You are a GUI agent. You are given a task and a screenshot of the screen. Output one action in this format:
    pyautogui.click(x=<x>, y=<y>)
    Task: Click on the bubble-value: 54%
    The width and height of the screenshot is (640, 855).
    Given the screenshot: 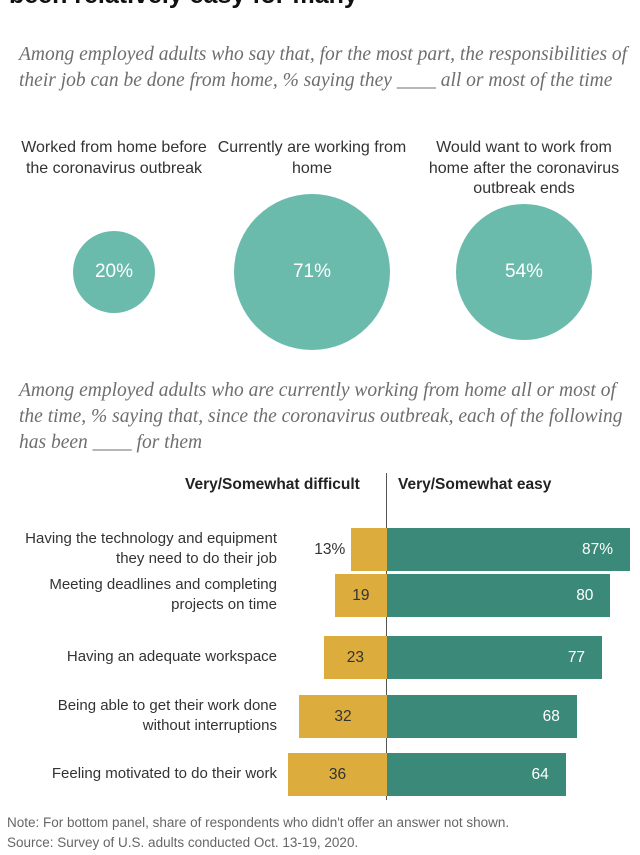 What is the action you would take?
    pyautogui.click(x=523, y=271)
    